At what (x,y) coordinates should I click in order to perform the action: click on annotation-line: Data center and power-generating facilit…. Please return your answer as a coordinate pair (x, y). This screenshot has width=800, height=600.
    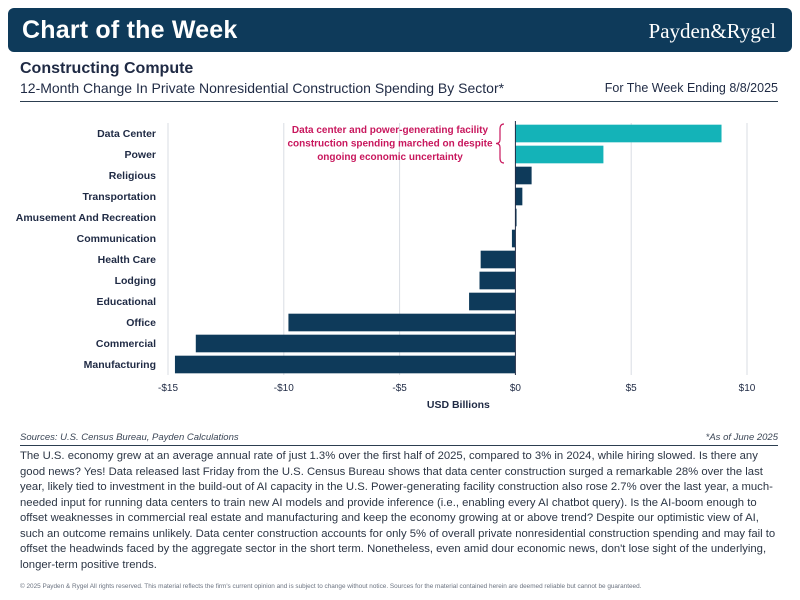
    Looking at the image, I should click on (390, 130).